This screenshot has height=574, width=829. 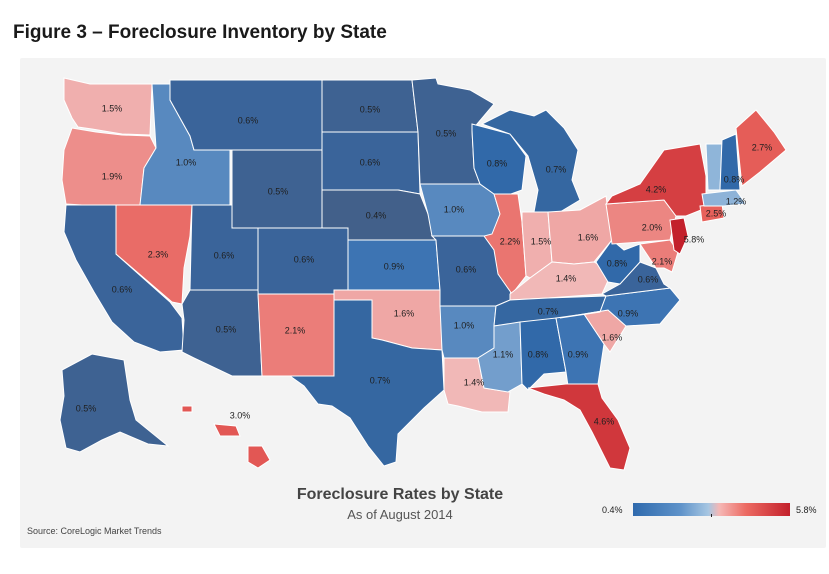 I want to click on state-label-pa: 2.0%, so click(x=652, y=227).